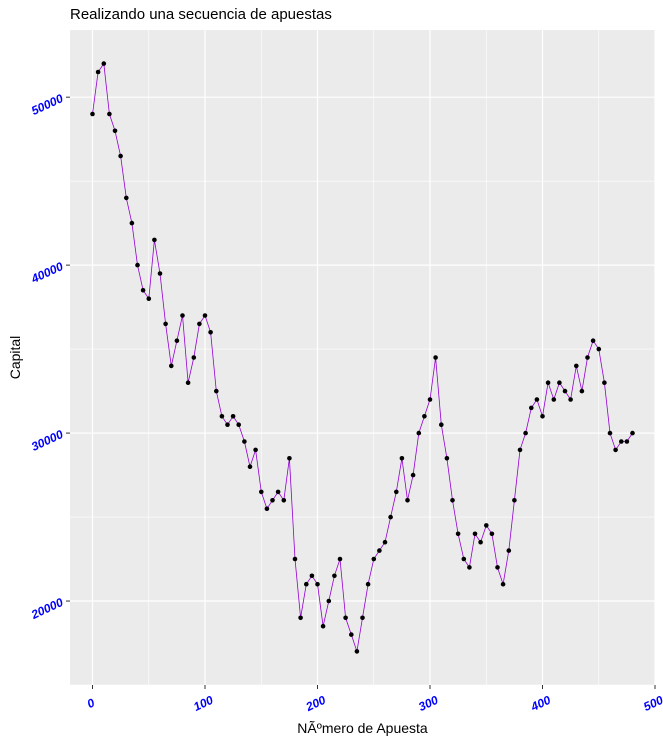  Describe the element at coordinates (47, 104) in the screenshot. I see `y-tick-label: 50000` at that location.